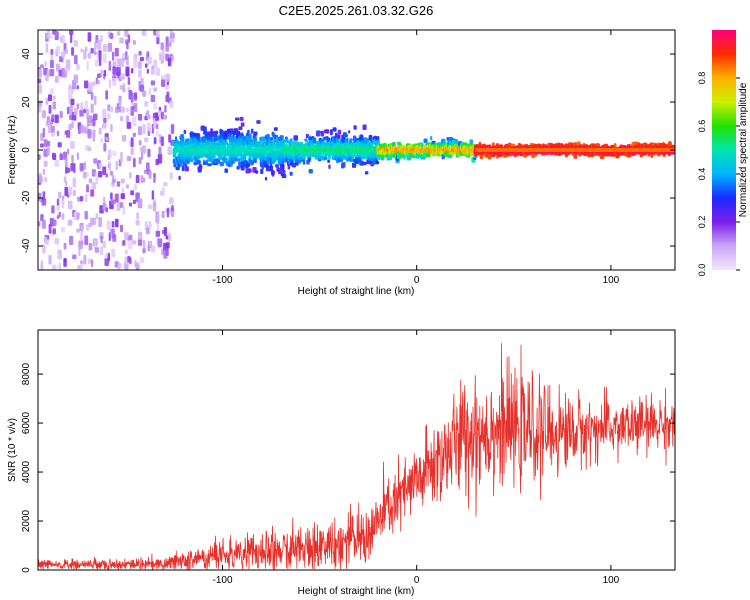 The width and height of the screenshot is (750, 600). I want to click on x-tick-label: 0, so click(417, 580).